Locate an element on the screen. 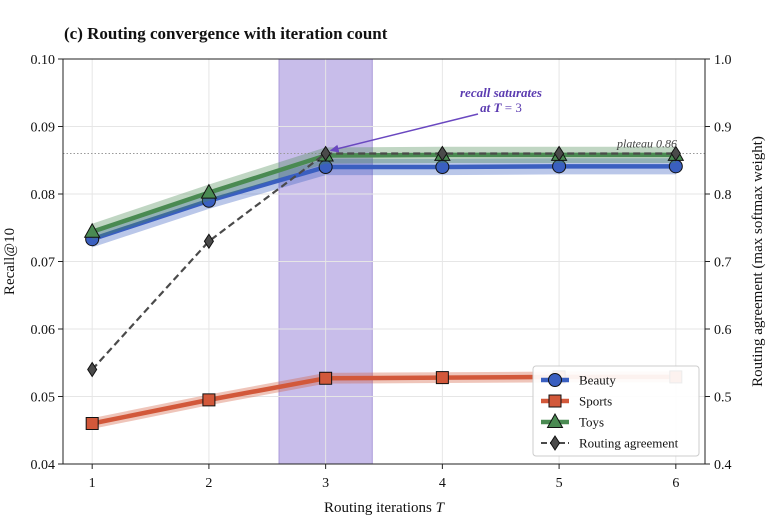  x-tick-label: 3 is located at coordinates (325, 483).